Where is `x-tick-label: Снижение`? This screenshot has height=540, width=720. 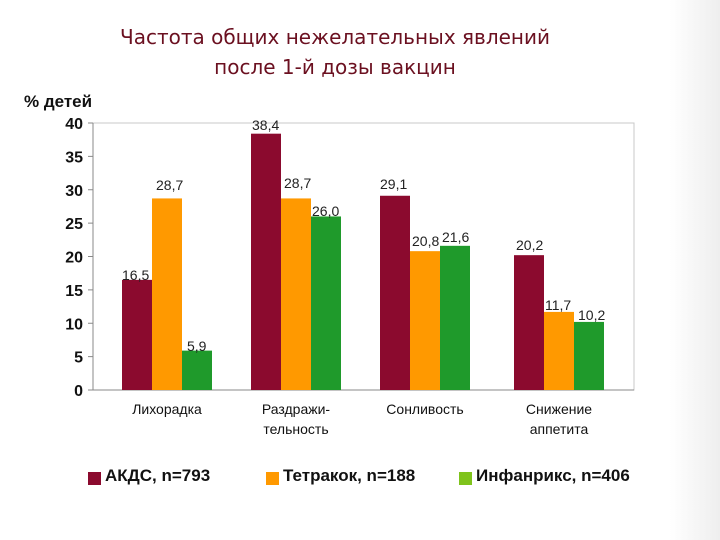
x-tick-label: Снижение is located at coordinates (559, 409).